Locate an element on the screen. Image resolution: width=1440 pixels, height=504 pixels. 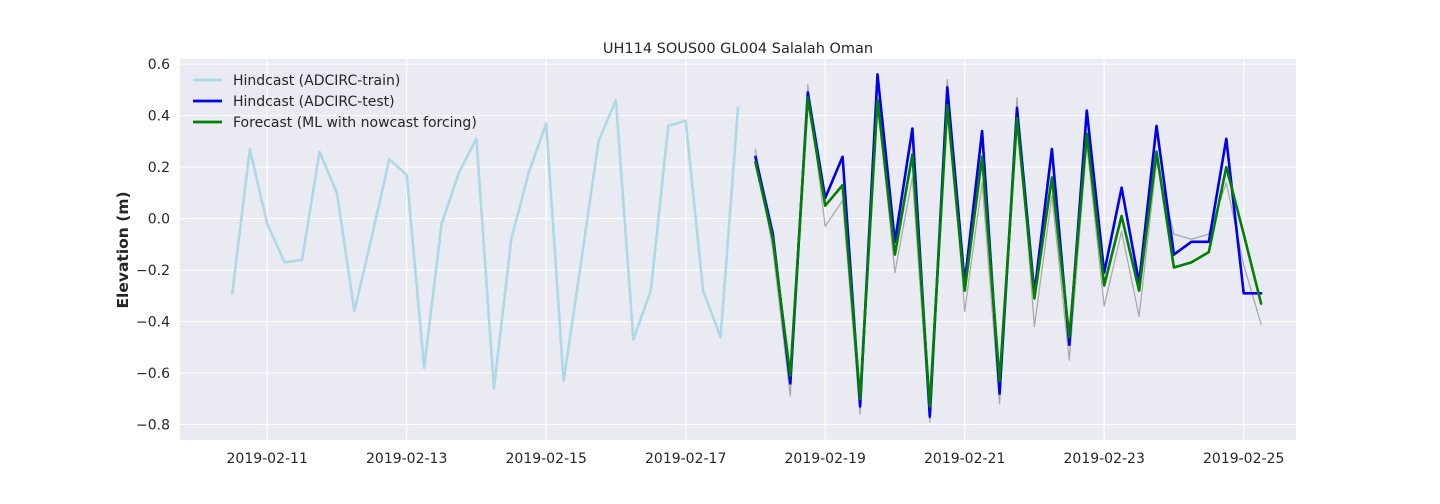
y-tick-label: 0.6 is located at coordinates (159, 65).